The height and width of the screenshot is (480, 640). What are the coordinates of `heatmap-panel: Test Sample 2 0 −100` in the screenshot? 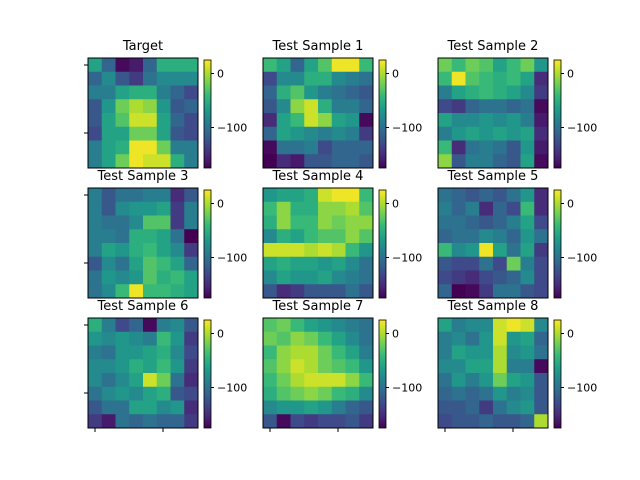 It's located at (517, 104).